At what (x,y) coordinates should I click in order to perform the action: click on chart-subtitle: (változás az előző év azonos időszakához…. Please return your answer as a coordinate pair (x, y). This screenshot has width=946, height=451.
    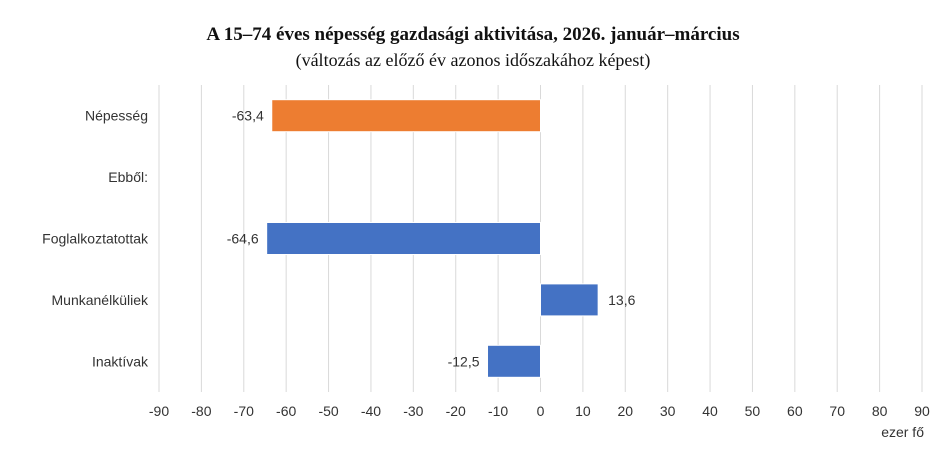
    Looking at the image, I should click on (473, 60).